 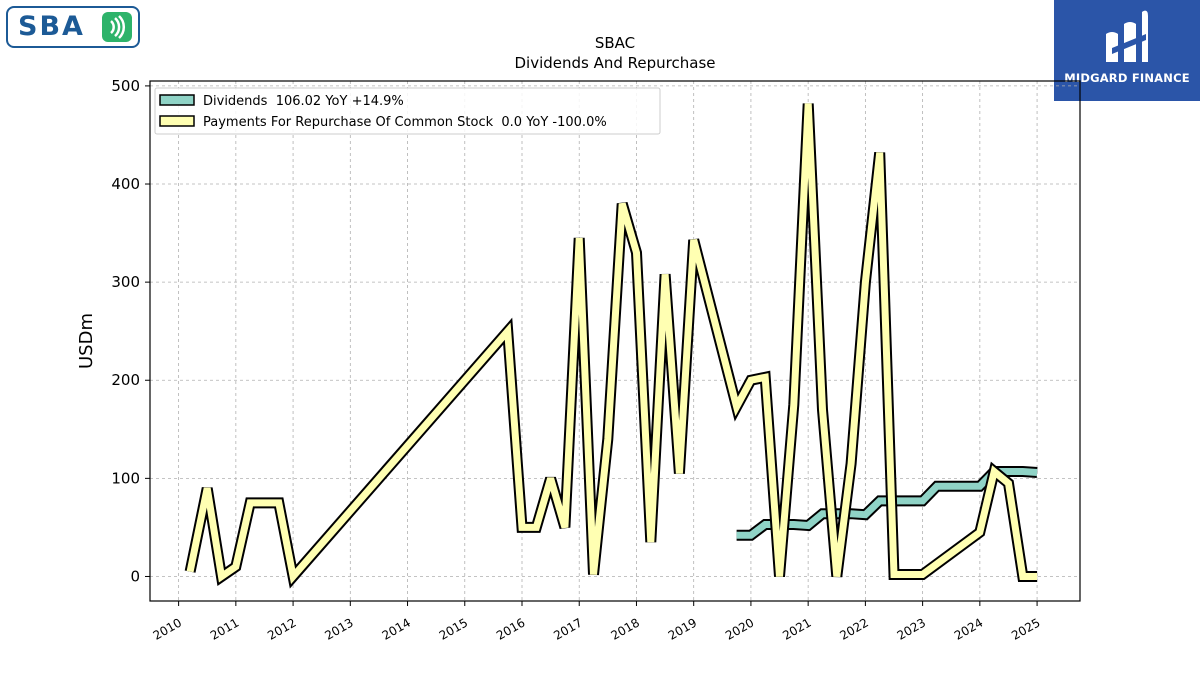 What do you see at coordinates (167, 628) in the screenshot?
I see `x-tick-label: 2010` at bounding box center [167, 628].